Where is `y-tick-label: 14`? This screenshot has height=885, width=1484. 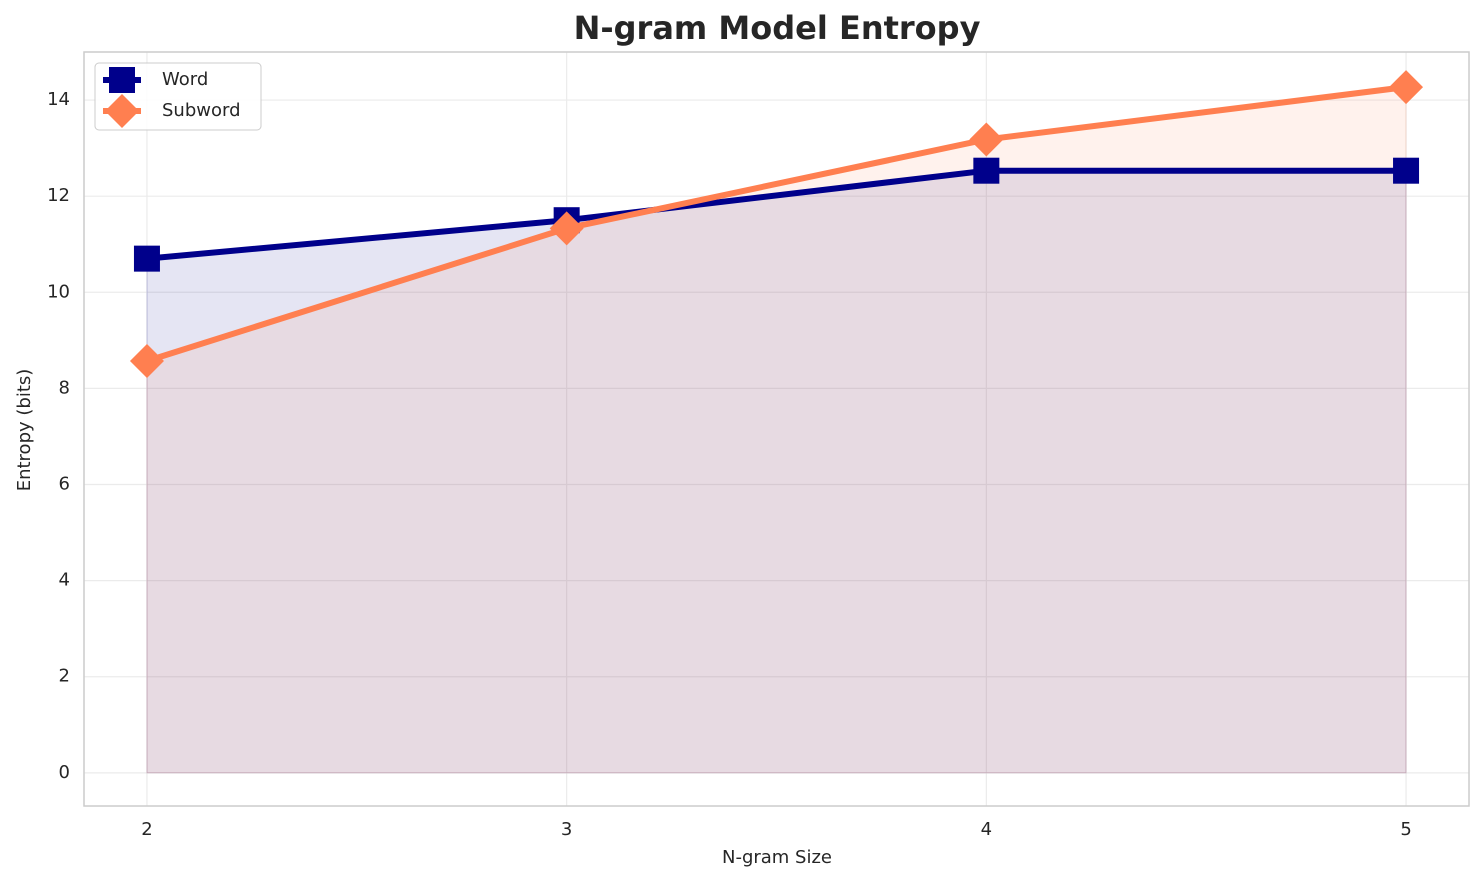
y-tick-label: 14 is located at coordinates (58, 99).